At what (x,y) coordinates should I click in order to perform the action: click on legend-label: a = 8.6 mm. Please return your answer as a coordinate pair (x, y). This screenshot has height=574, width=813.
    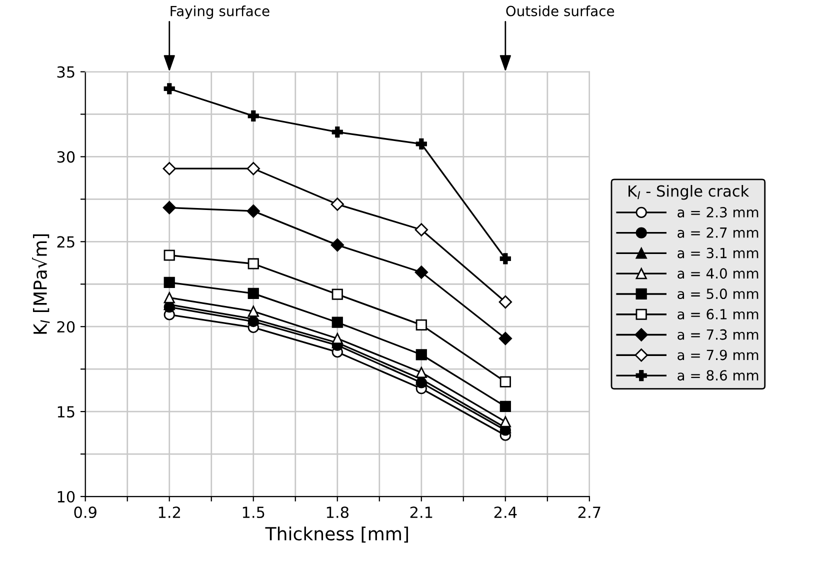
    Looking at the image, I should click on (718, 375).